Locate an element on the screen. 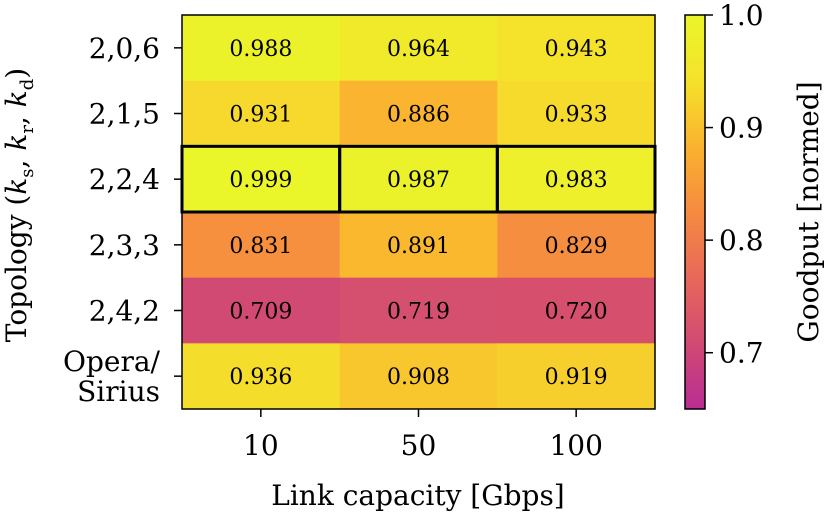 The image size is (832, 514). cell-value-label: 0.936 is located at coordinates (260, 377).